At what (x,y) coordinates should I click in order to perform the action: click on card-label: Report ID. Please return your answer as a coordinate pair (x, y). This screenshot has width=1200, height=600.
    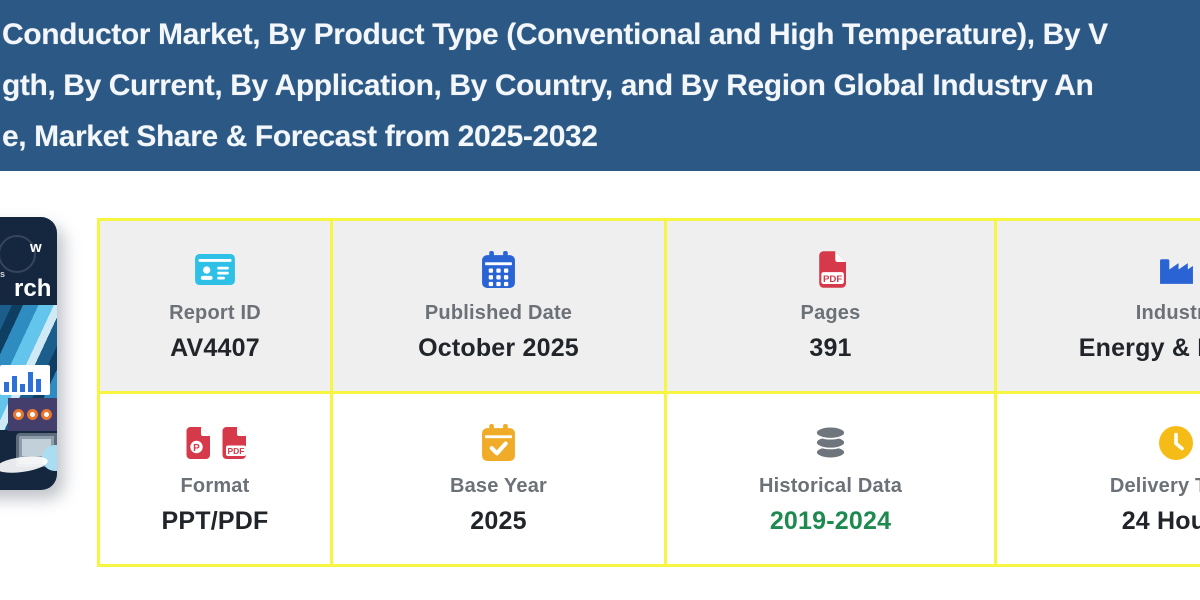
    Looking at the image, I should click on (215, 312).